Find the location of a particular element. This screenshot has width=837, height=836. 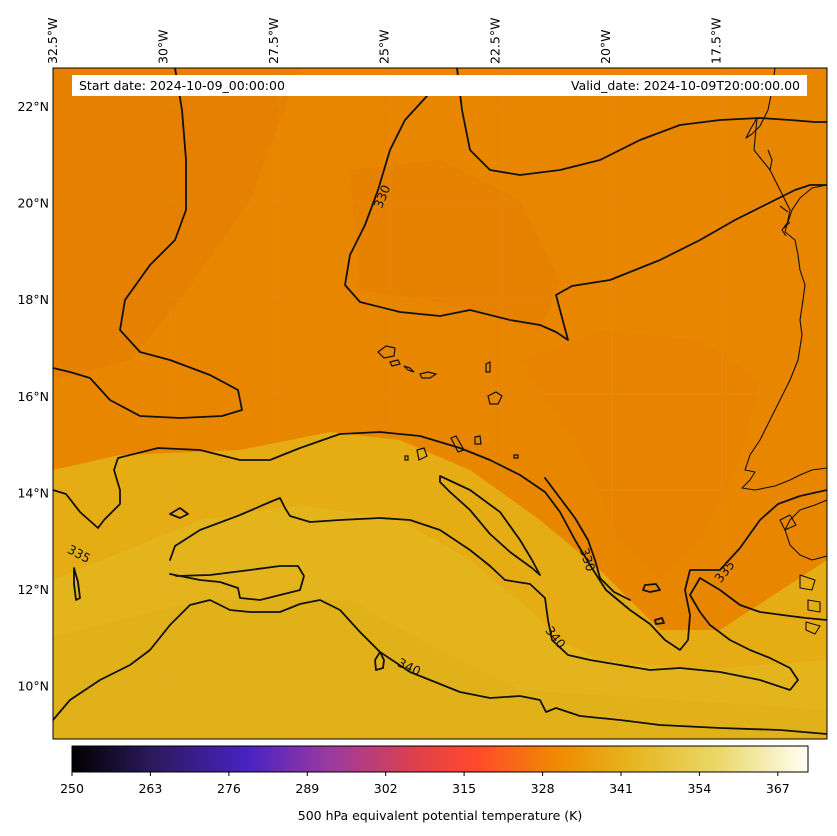

contour-330-island-ring is located at coordinates (651, 588).